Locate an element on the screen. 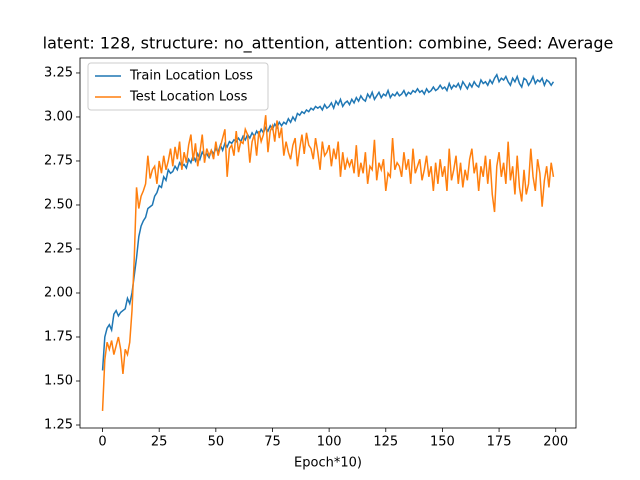 The image size is (640, 480). x-tick-label: 0 is located at coordinates (102, 442).